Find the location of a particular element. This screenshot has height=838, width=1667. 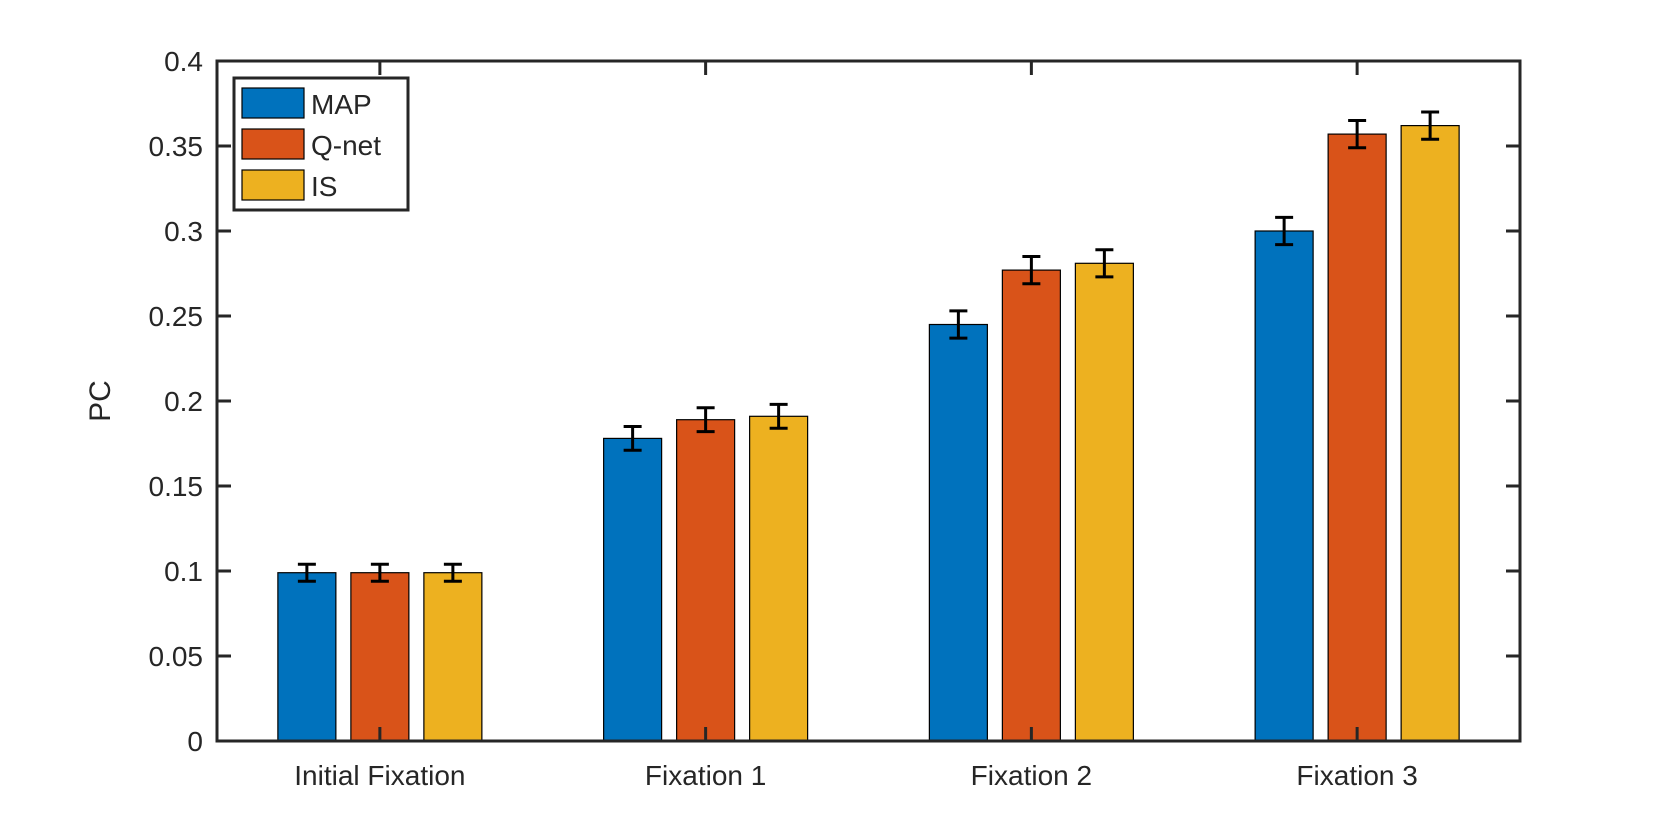

x-tick-label: Initial Fixation is located at coordinates (379, 775).